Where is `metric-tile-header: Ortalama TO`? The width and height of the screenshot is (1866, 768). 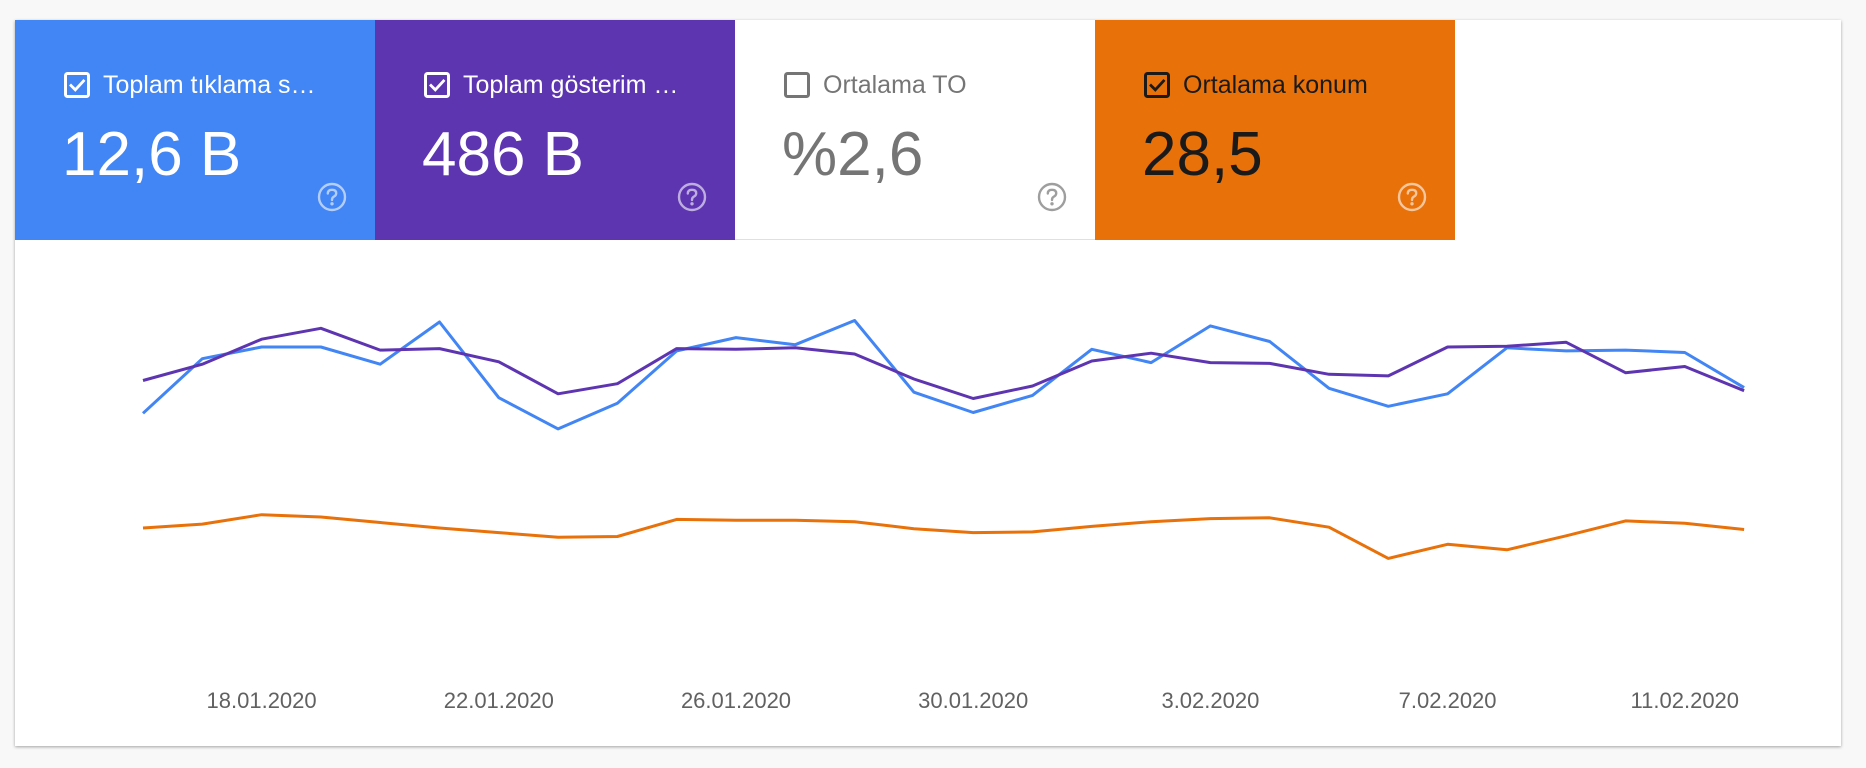
metric-tile-header: Ortalama TO is located at coordinates (875, 85).